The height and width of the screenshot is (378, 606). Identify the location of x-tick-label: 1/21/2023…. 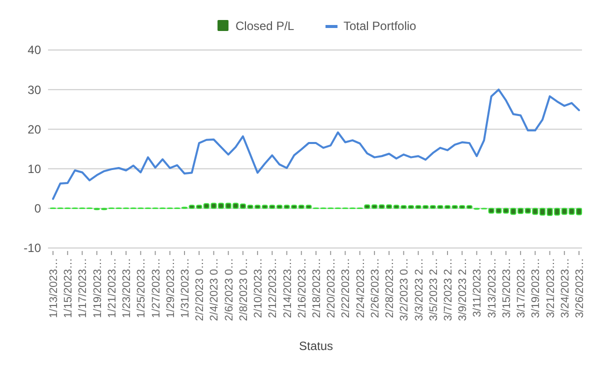
(112, 288).